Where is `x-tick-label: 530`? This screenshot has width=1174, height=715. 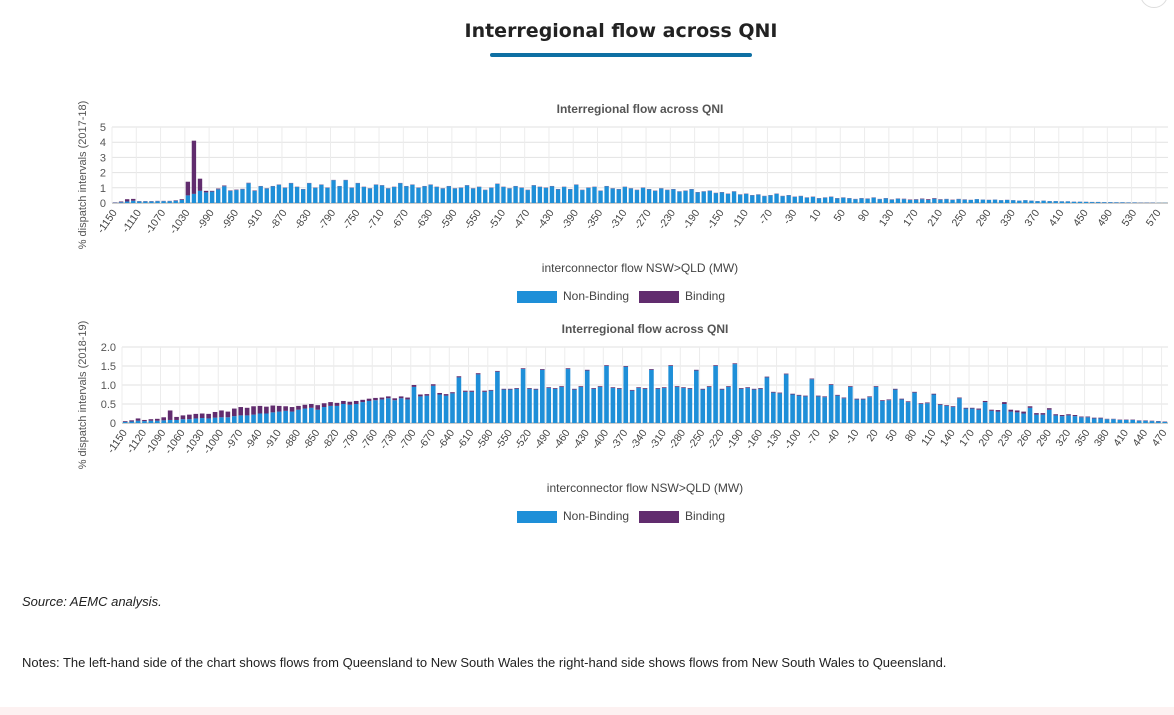
x-tick-label: 530 is located at coordinates (1129, 217).